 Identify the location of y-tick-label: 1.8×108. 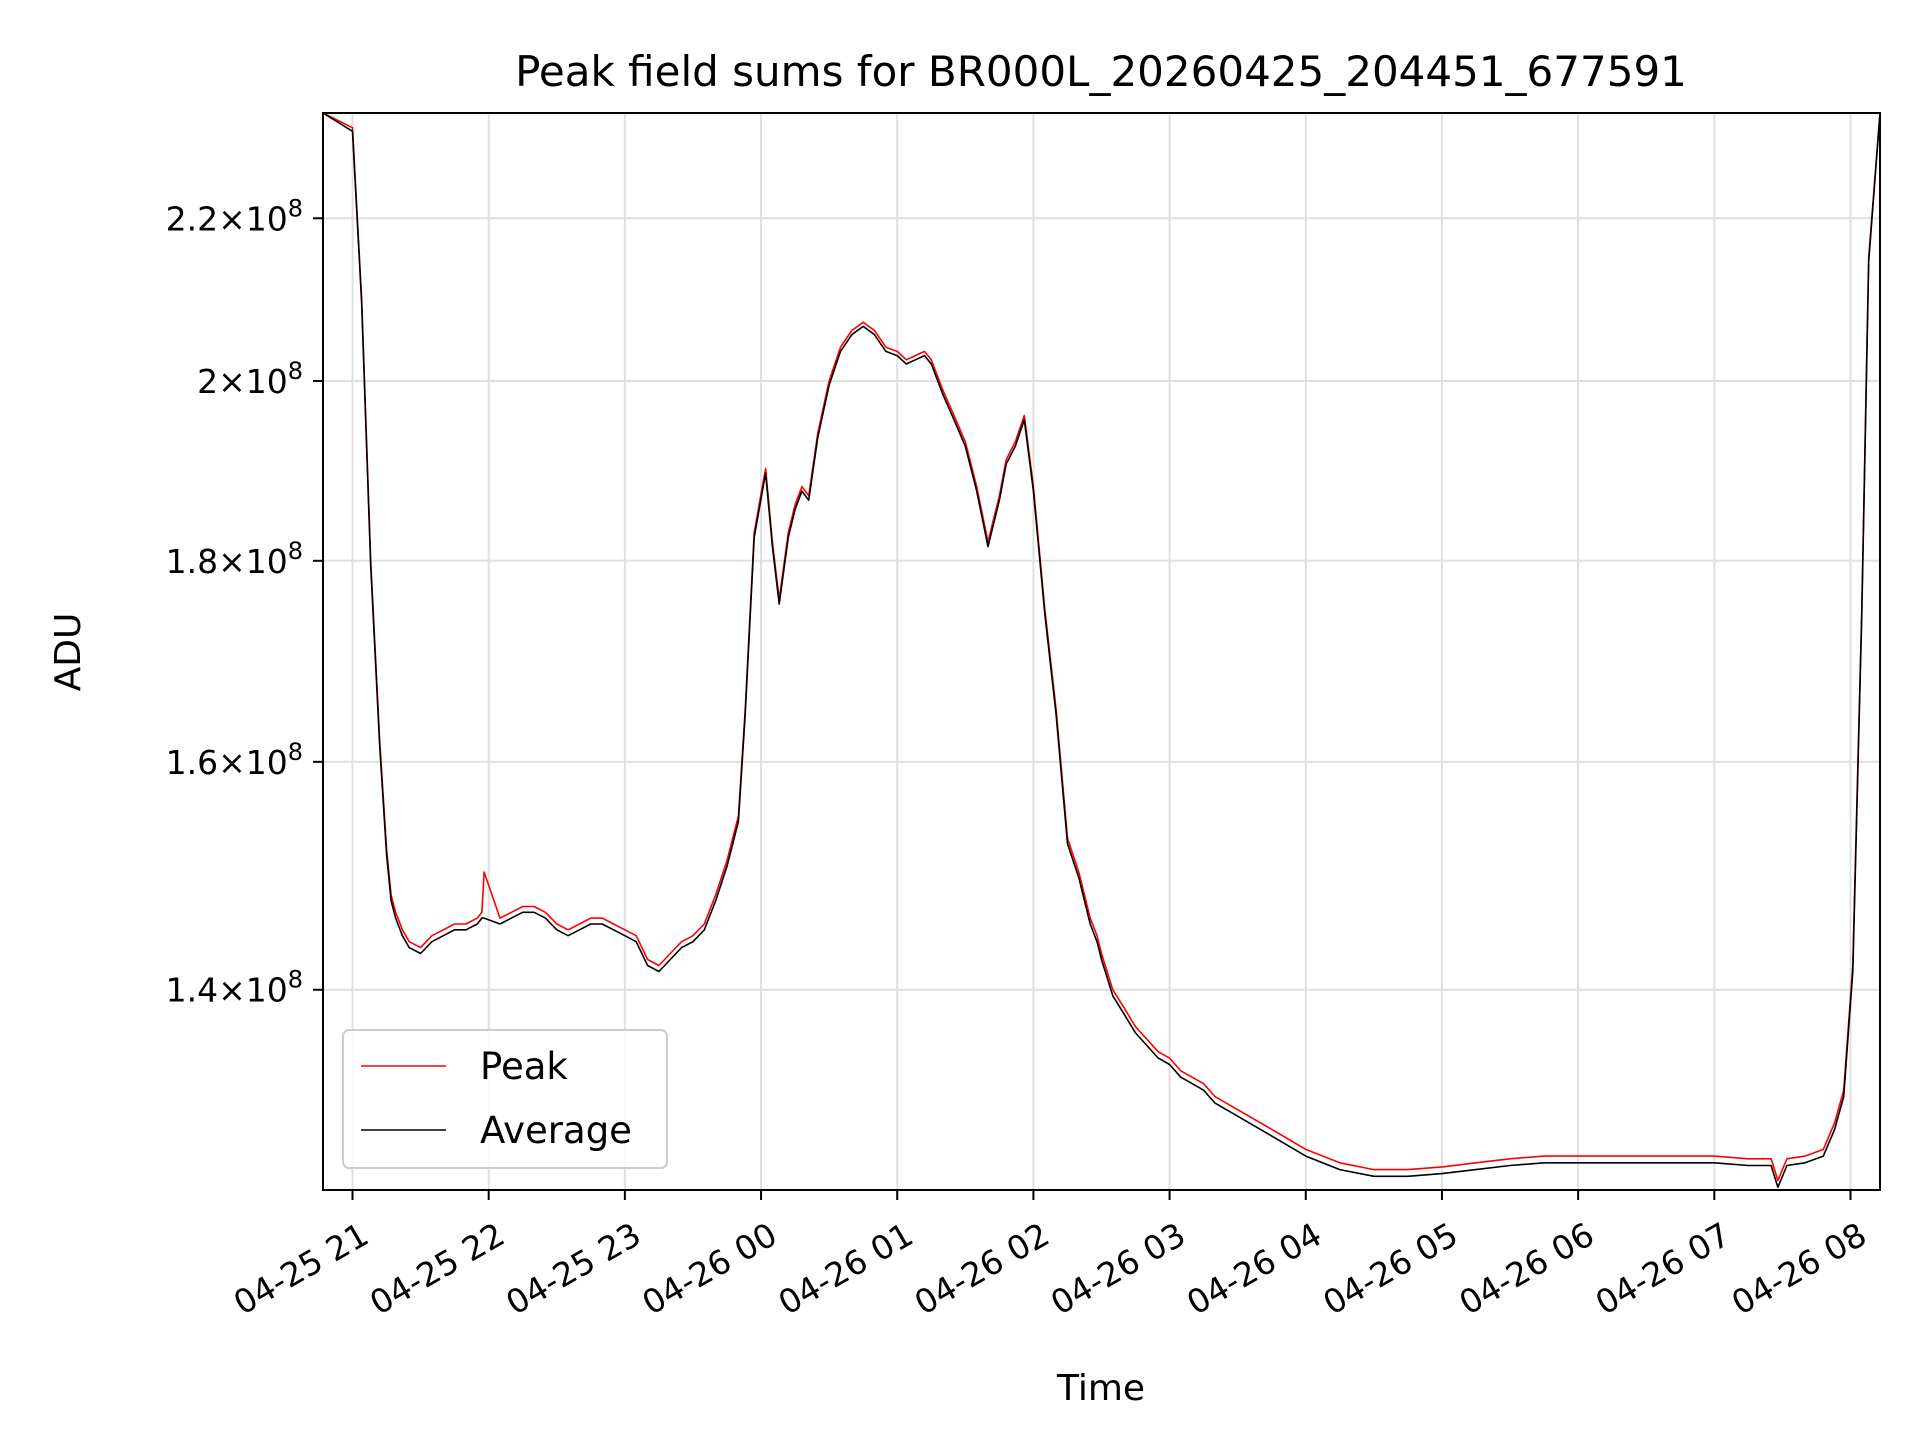
(234, 559).